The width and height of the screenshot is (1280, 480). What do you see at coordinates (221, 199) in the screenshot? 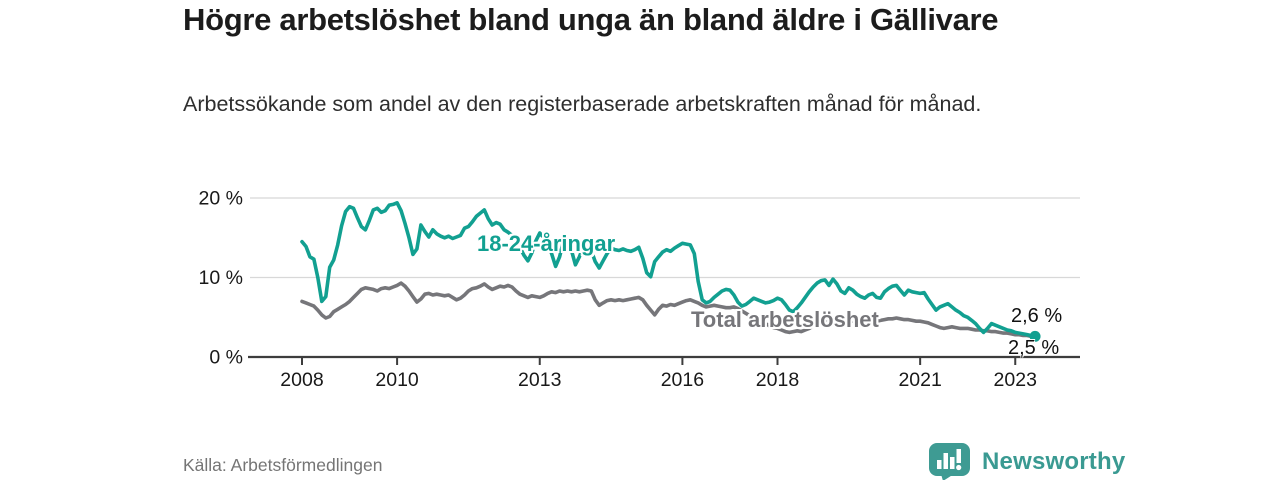
I see `y-tick-label: 20 %` at bounding box center [221, 199].